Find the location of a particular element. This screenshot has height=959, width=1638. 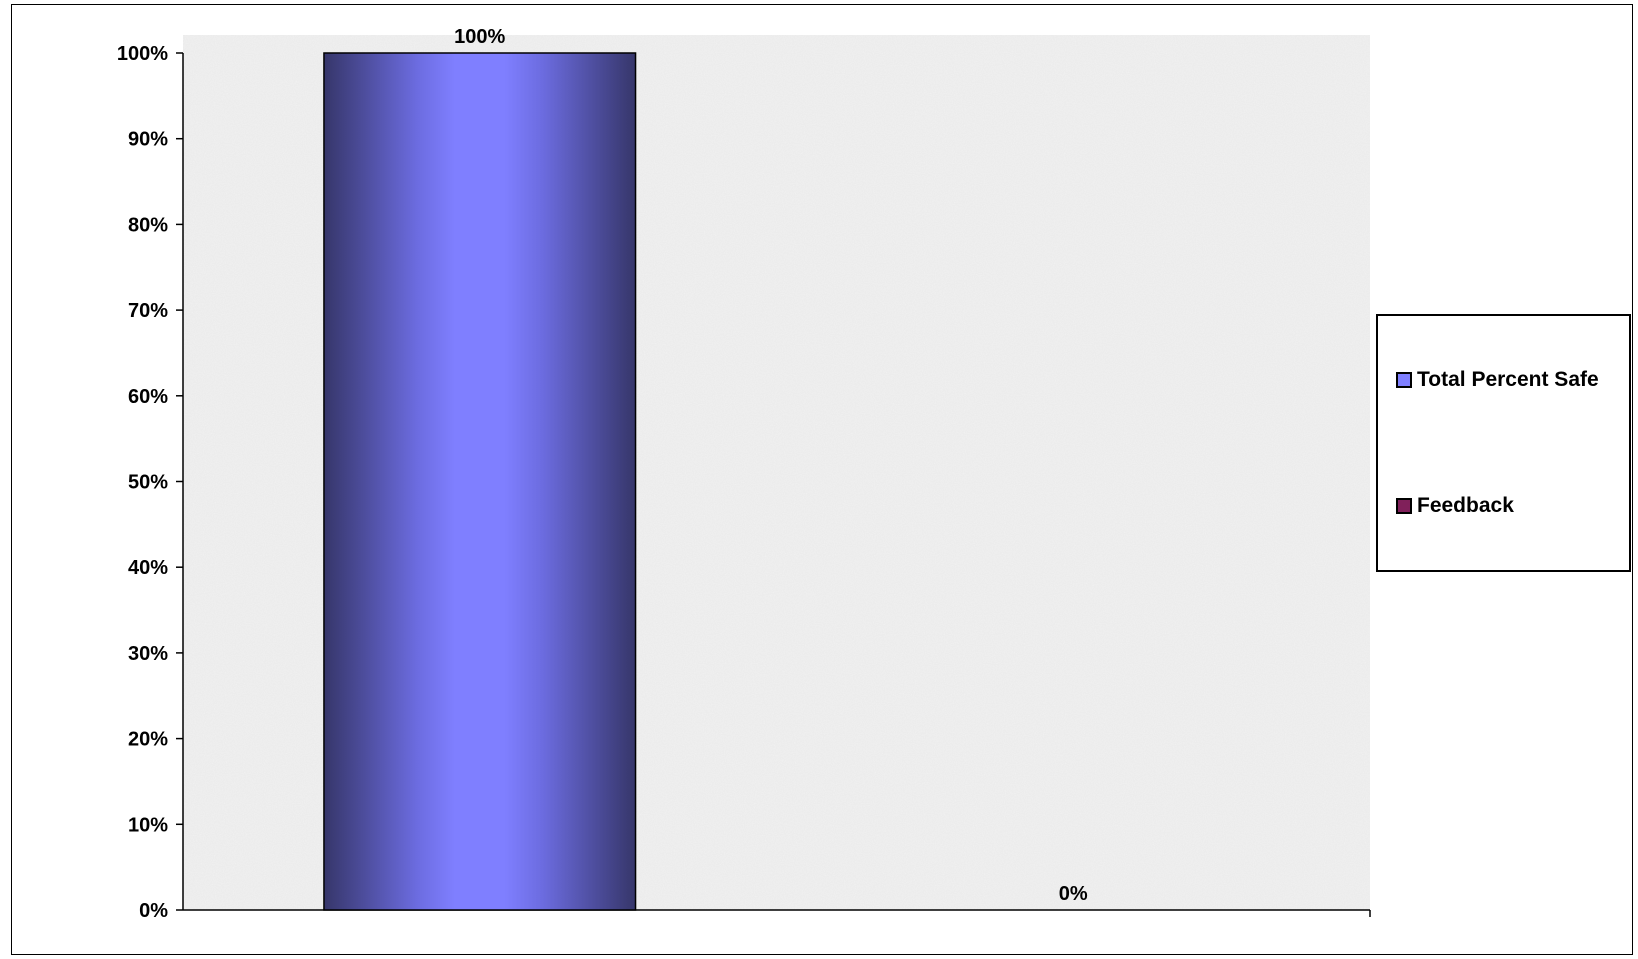

legend-item-total-percent-safe: Total Percent Safe is located at coordinates (1497, 380).